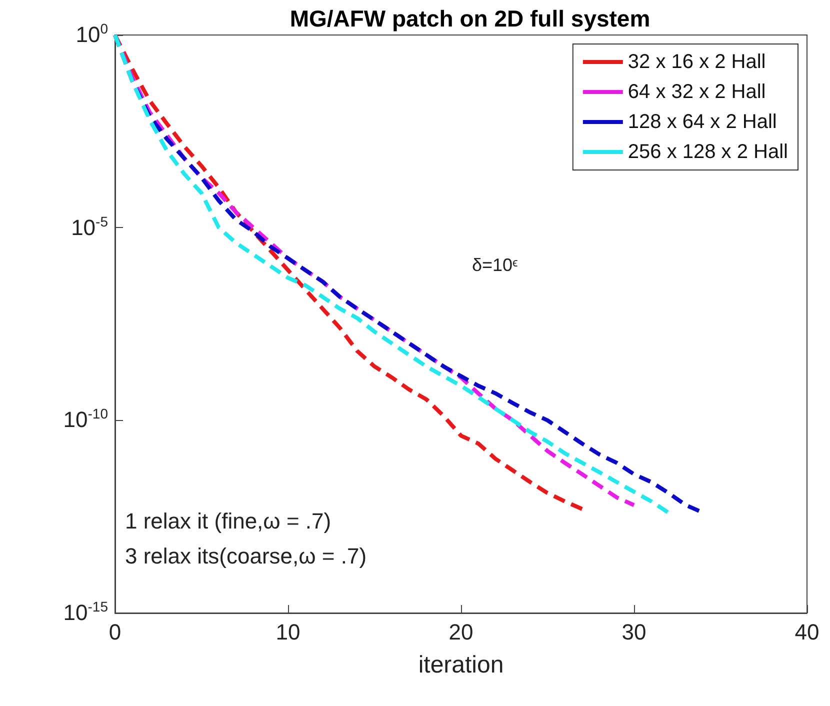 This screenshot has height=706, width=830. I want to click on x-axis-title: iteration, so click(461, 665).